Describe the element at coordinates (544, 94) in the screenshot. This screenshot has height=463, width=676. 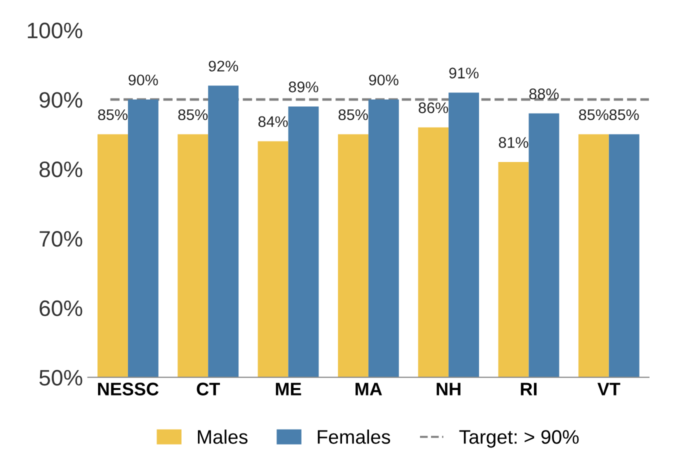
I see `data-label: 88%` at that location.